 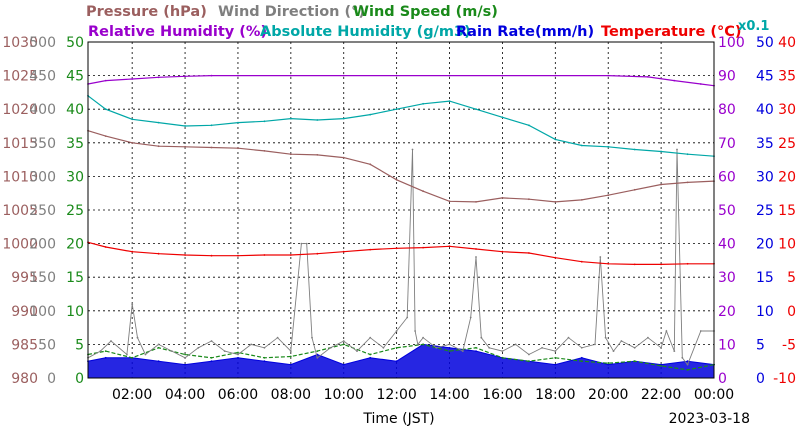 What do you see at coordinates (42, 177) in the screenshot?
I see `y-tick-label: 300` at bounding box center [42, 177].